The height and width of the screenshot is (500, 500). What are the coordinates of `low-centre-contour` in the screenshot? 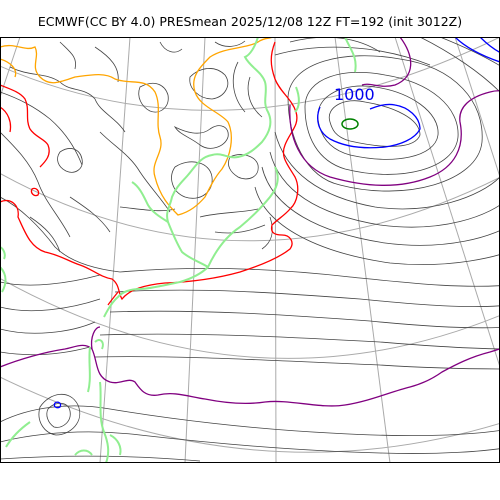 It's located at (350, 124).